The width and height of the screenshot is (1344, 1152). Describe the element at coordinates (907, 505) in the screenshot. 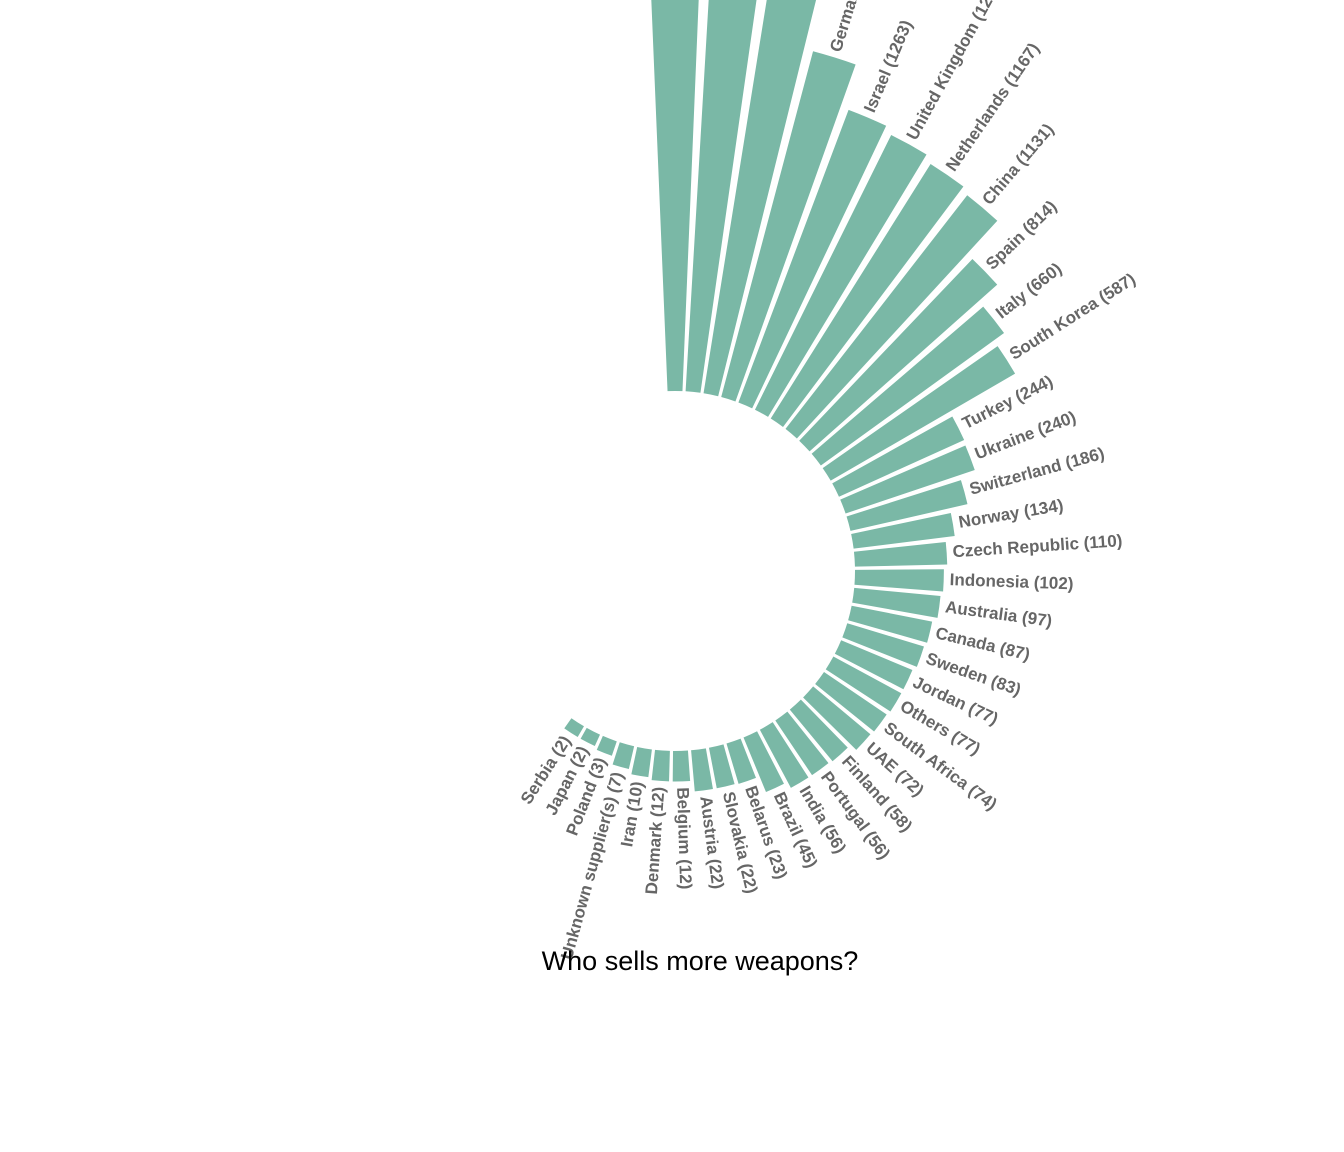

I see `bar-switzerland` at that location.